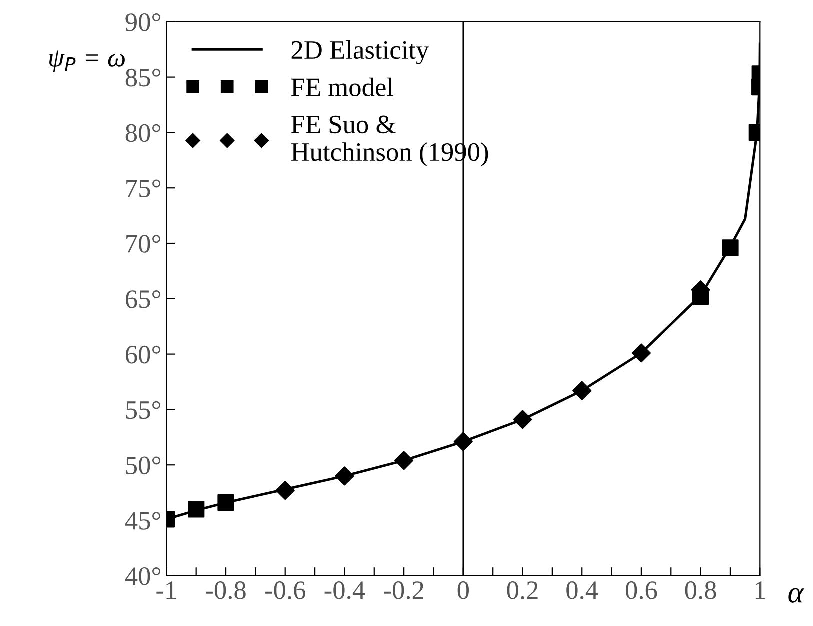  Describe the element at coordinates (143, 299) in the screenshot. I see `y-tick-label: 65°` at that location.